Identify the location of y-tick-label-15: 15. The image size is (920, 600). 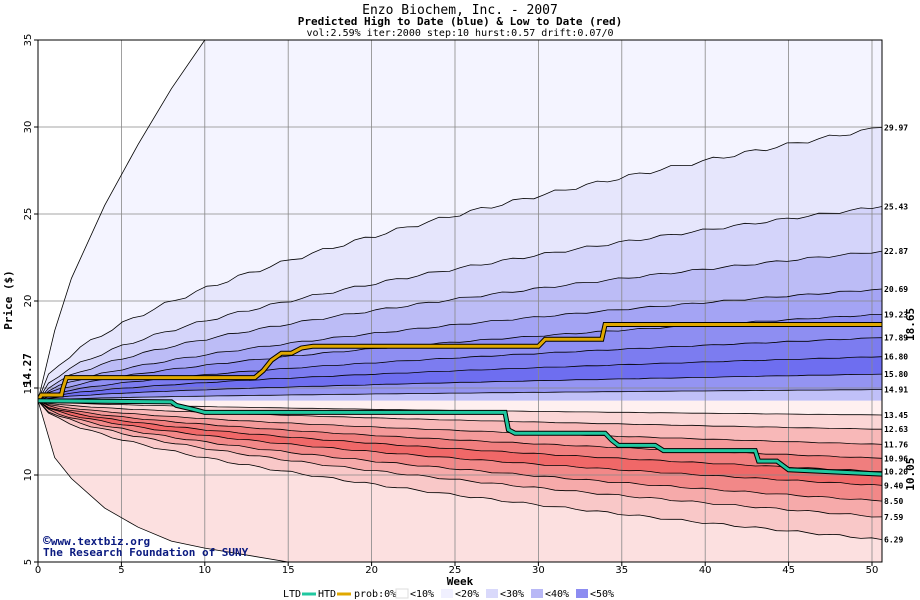
(28, 388).